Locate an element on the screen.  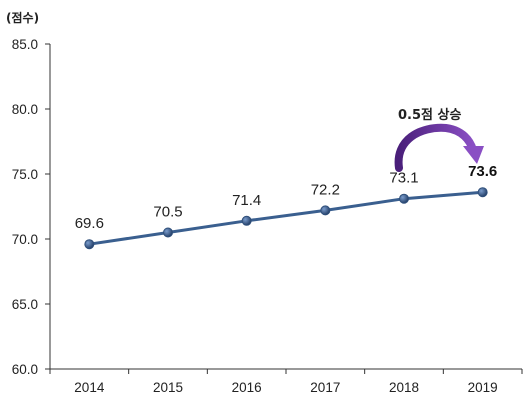
x-tick-label: 2014 is located at coordinates (89, 387).